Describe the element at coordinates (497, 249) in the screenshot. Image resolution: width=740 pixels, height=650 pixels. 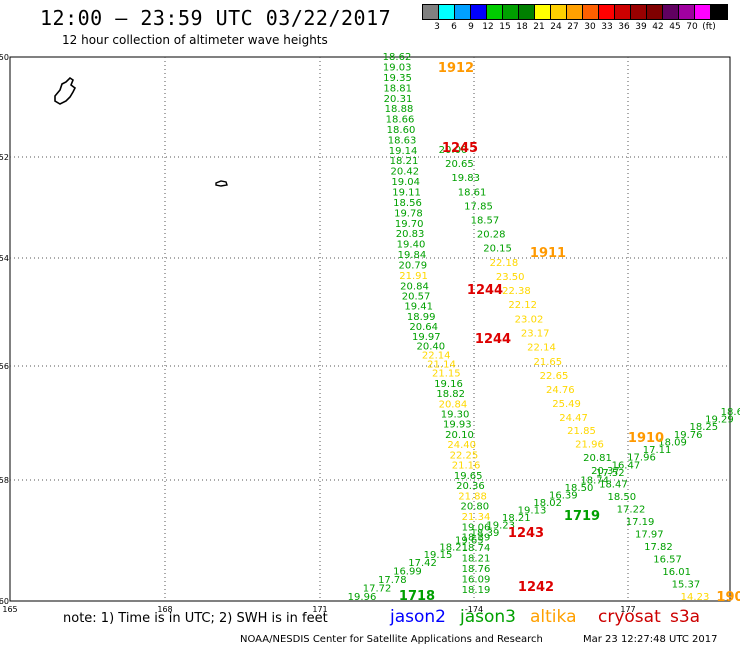
I see `wave-height-reading: 20.15` at that location.